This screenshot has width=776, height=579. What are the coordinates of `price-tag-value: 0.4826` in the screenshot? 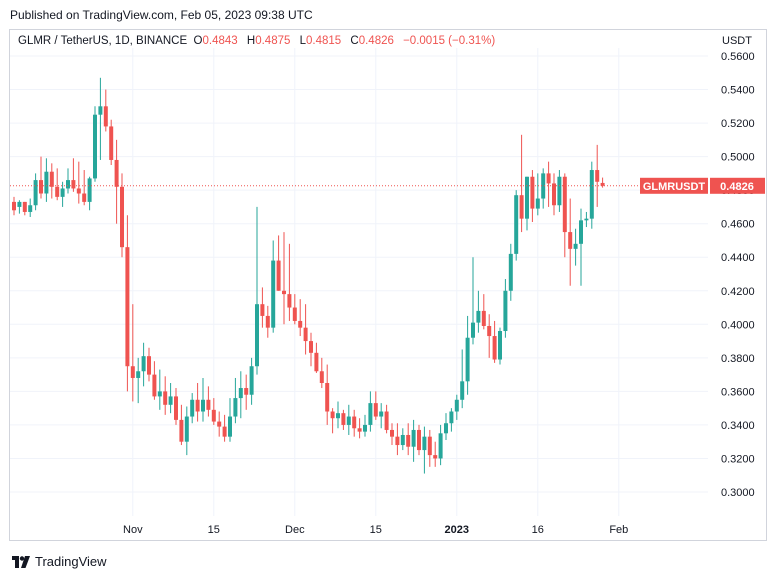 It's located at (737, 187).